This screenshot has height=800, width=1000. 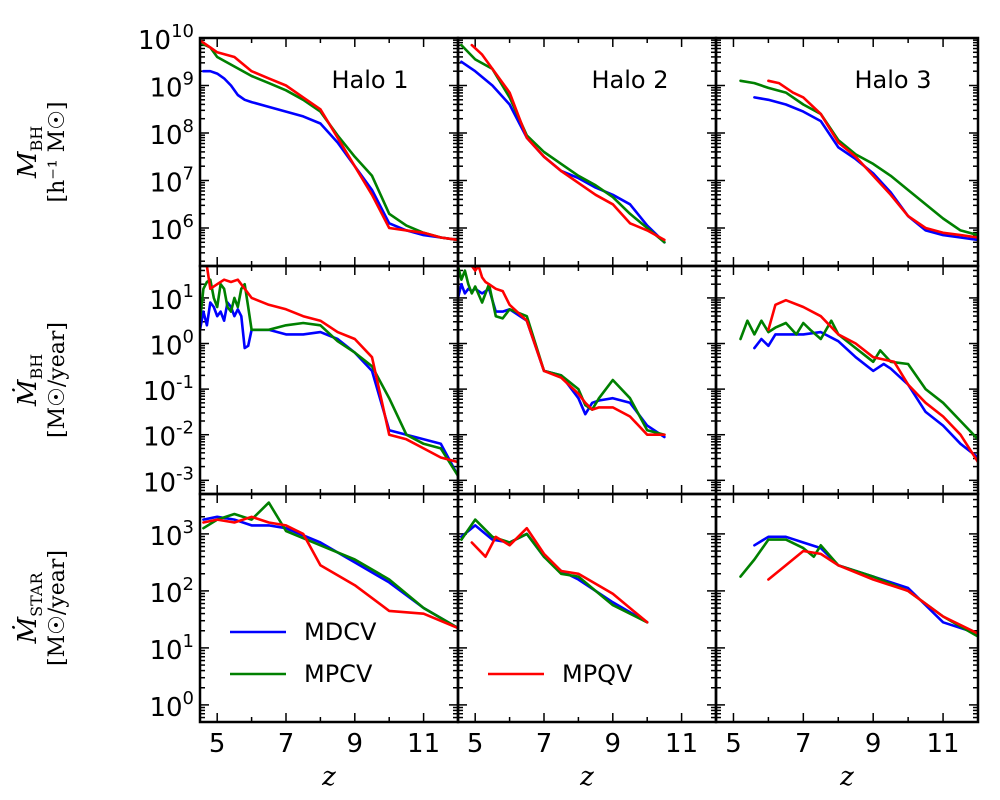 I want to click on y-tick-exponent: 7, so click(x=188, y=174).